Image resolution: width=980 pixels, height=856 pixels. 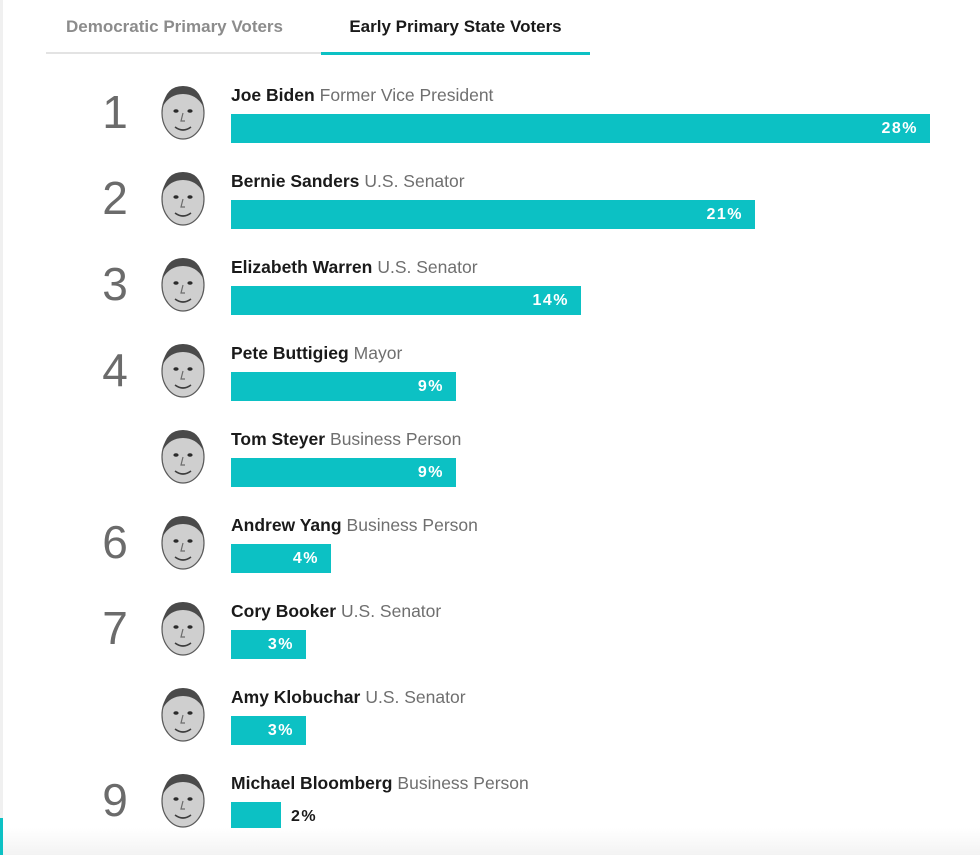 What do you see at coordinates (273, 95) in the screenshot?
I see `candidate-name: Joe Biden` at bounding box center [273, 95].